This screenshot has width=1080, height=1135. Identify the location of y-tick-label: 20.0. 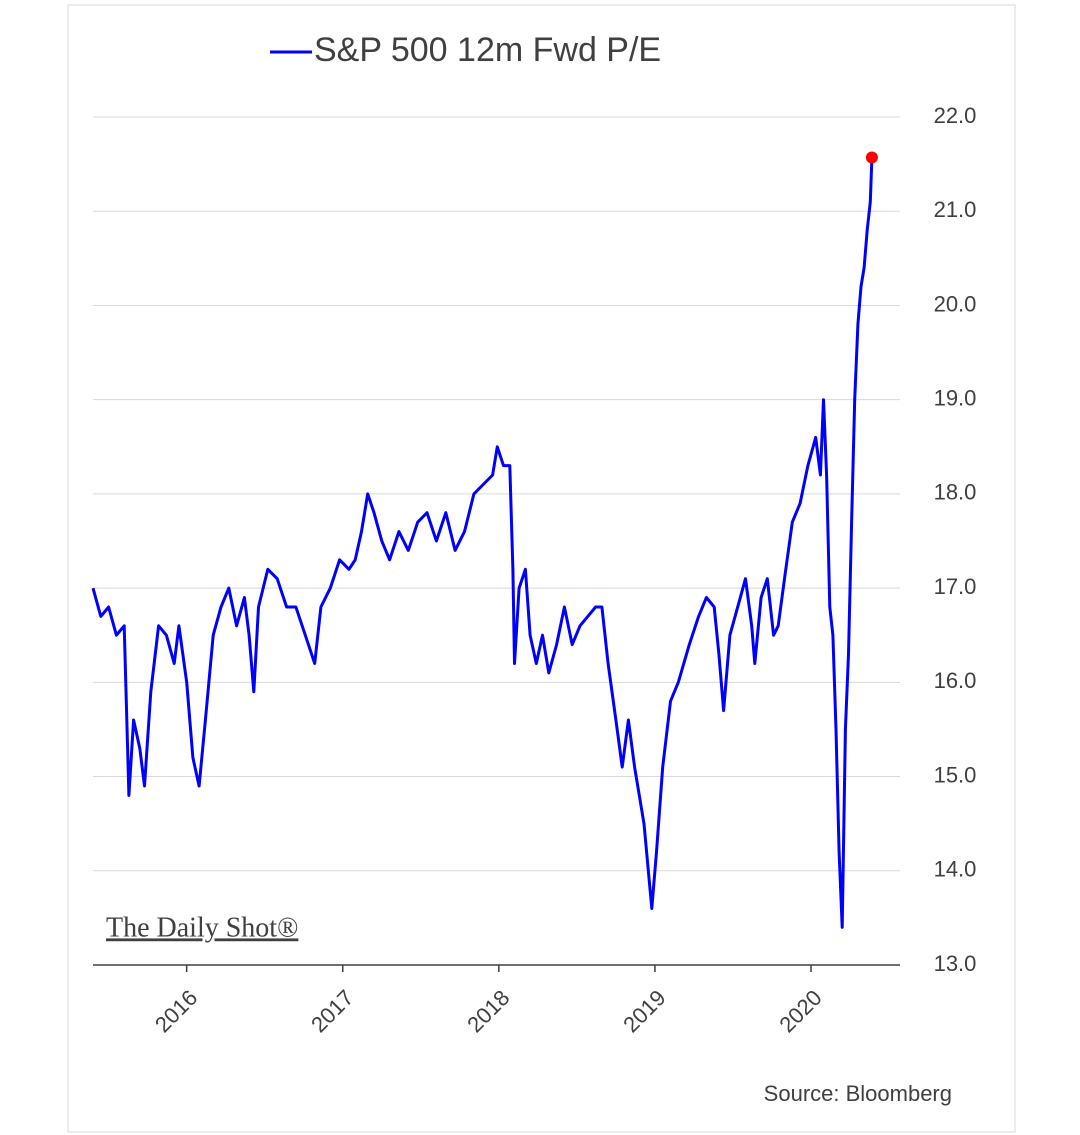
(955, 303).